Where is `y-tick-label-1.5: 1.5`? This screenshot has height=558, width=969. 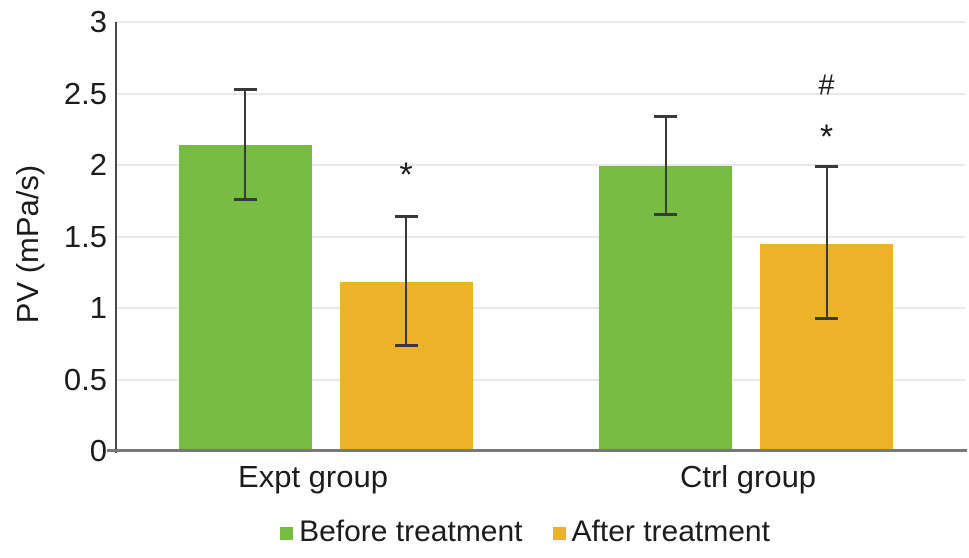 y-tick-label-1.5: 1.5 is located at coordinates (85, 236).